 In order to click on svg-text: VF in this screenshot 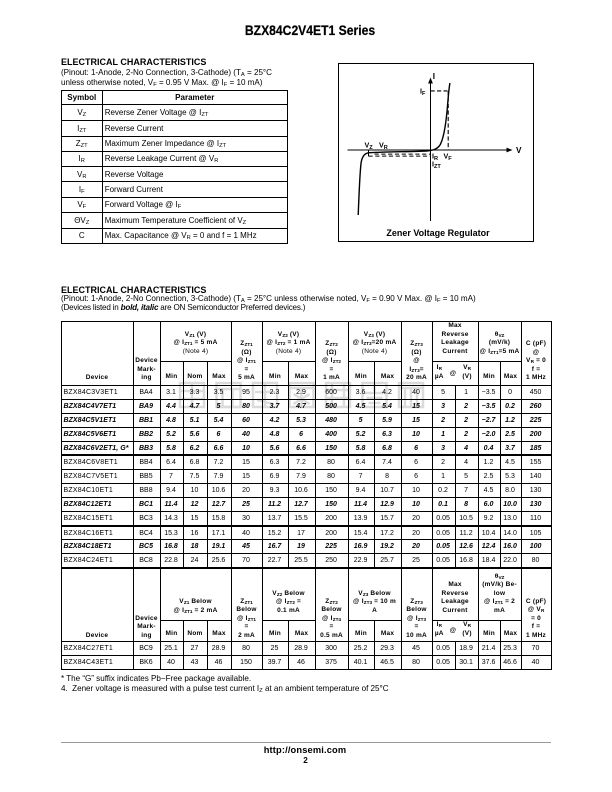, I will do `click(447, 156)`.